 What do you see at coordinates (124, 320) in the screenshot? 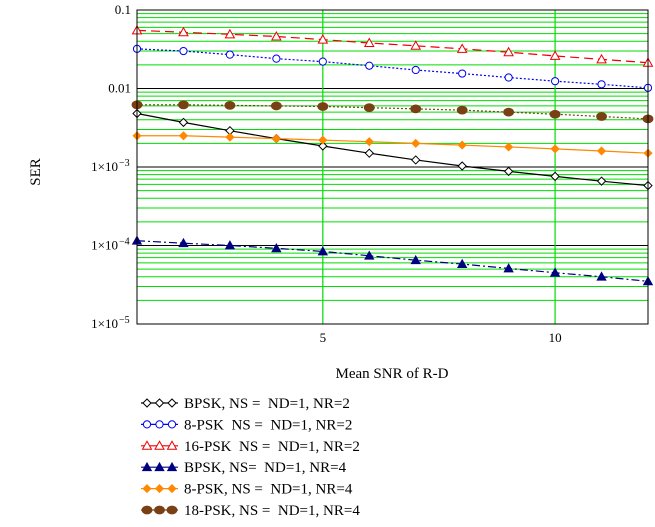
I see `y-tick-exponent: −5` at bounding box center [124, 320].